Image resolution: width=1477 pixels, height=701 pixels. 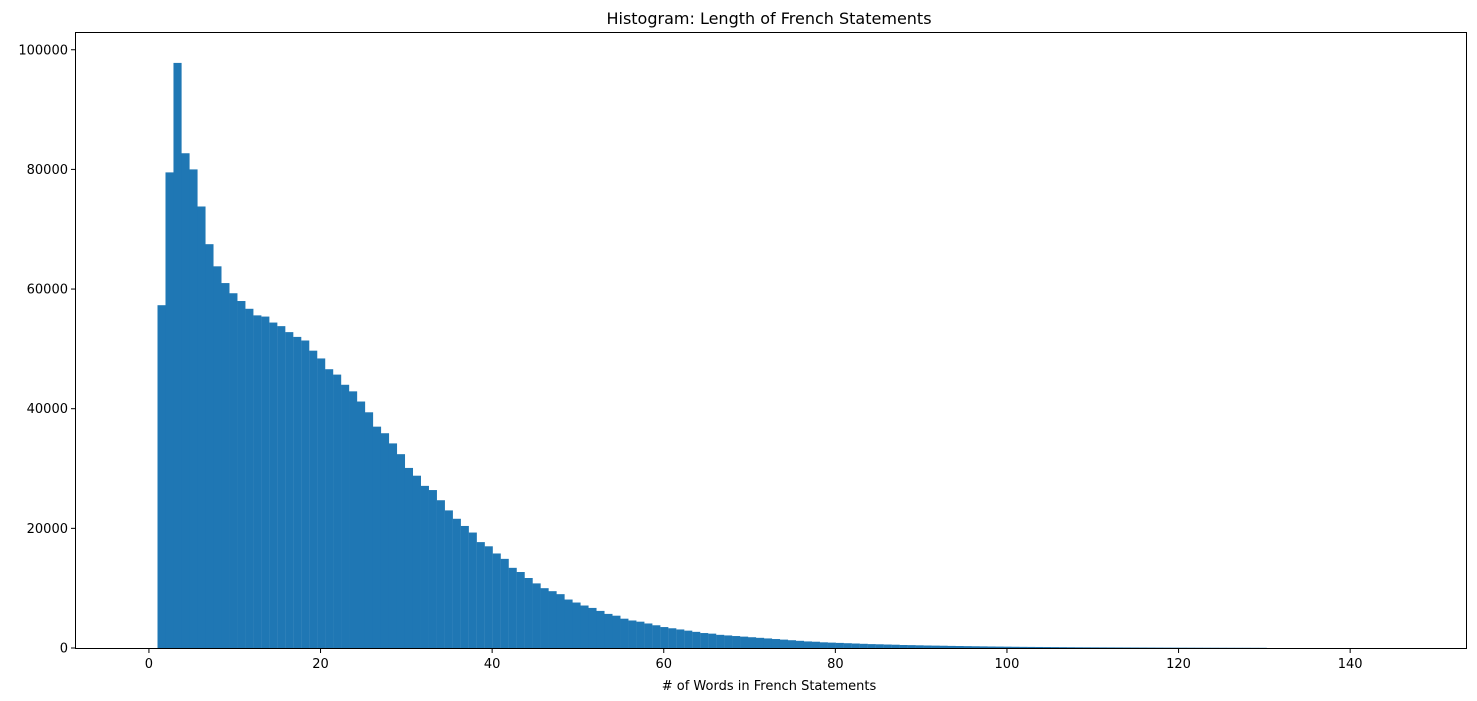 I want to click on chart-title: Histogram: Length of French Statements, so click(x=768, y=18).